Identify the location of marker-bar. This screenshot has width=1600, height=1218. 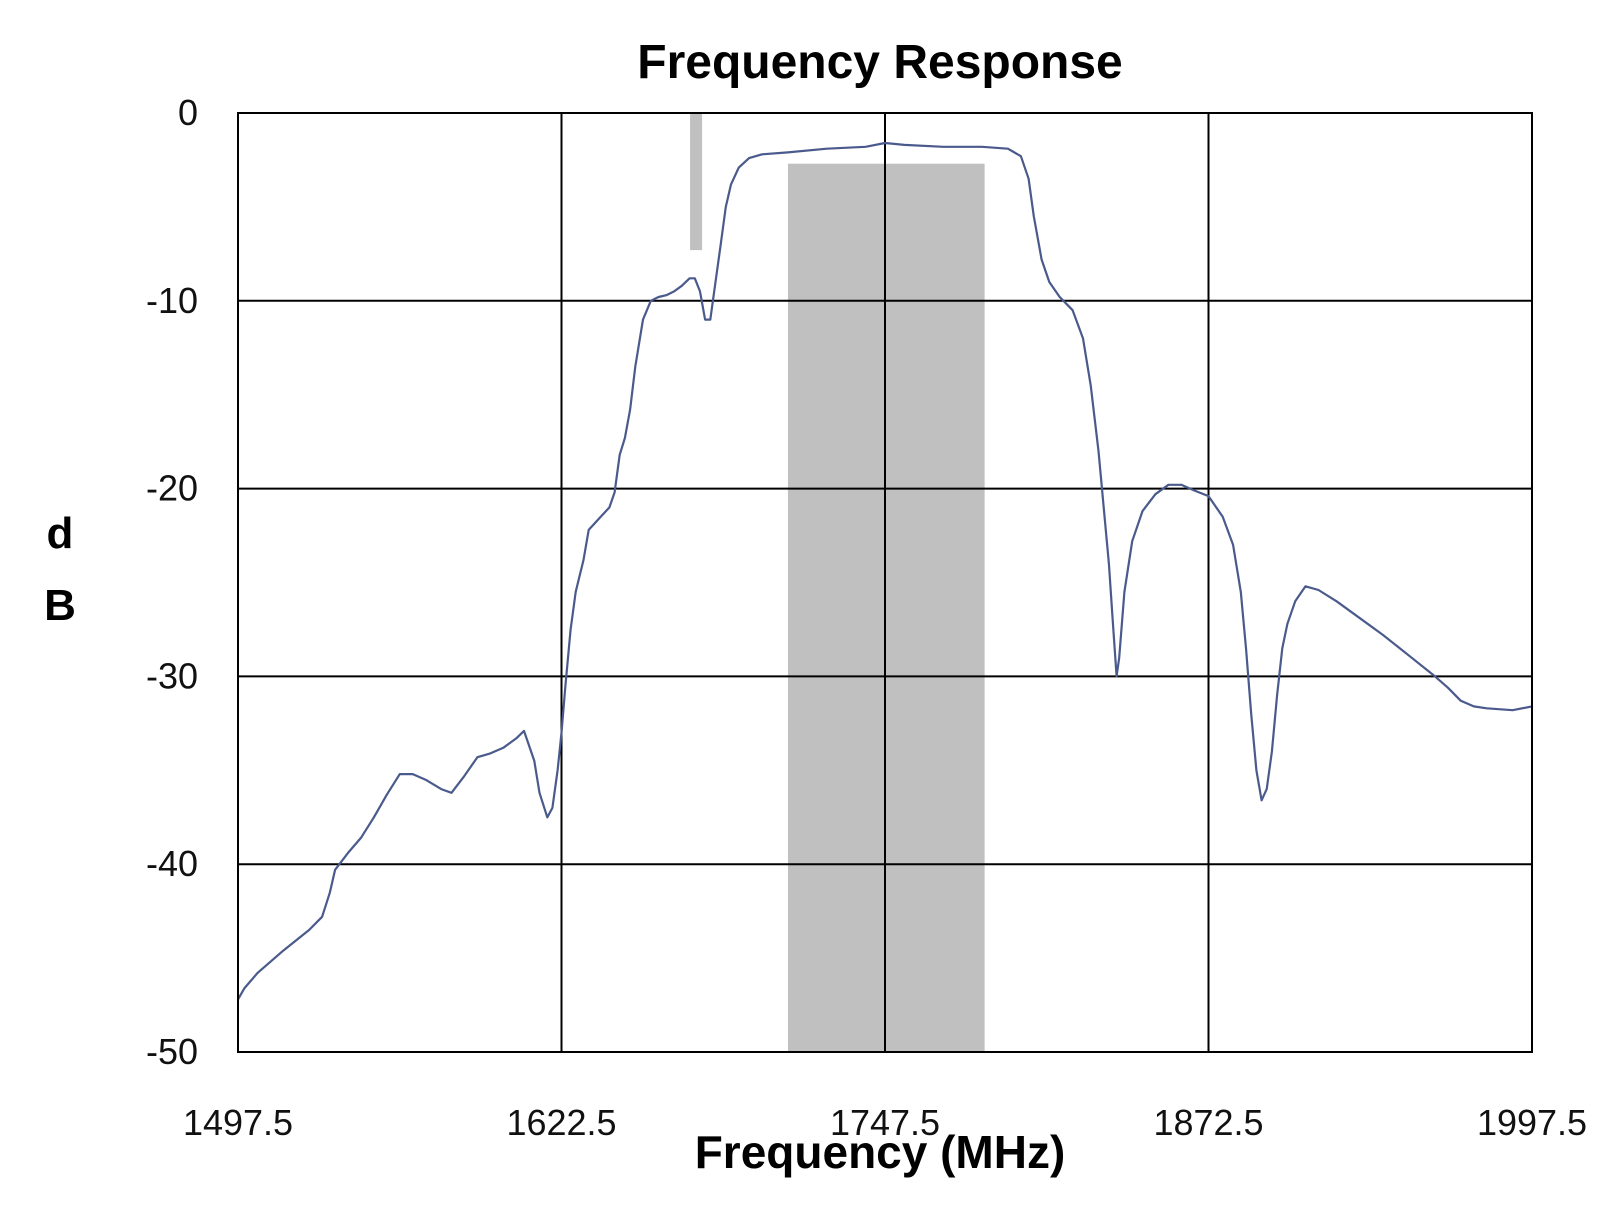
(696, 182).